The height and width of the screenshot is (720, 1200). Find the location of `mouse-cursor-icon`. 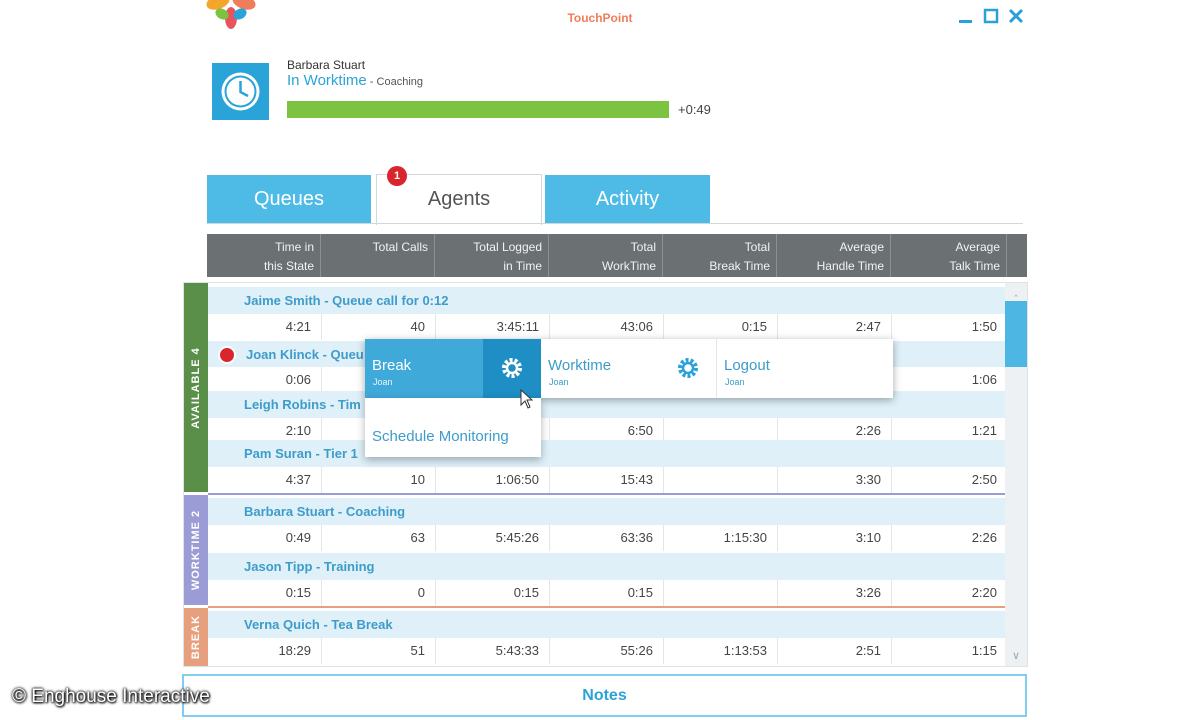

mouse-cursor-icon is located at coordinates (527, 399).